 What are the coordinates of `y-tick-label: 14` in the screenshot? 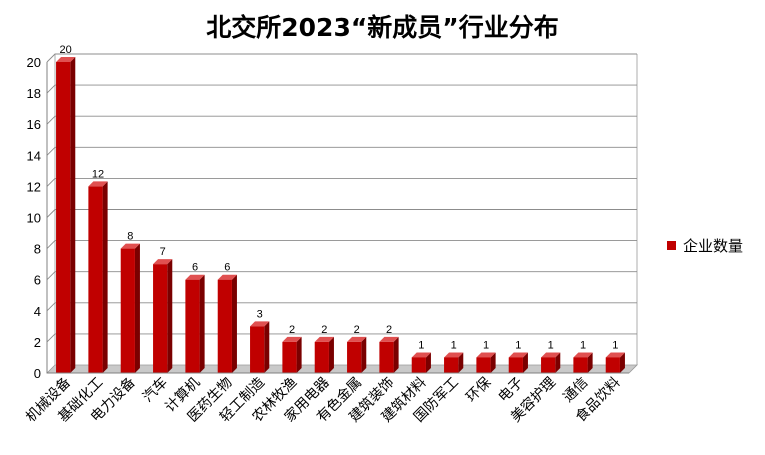 It's located at (34, 155).